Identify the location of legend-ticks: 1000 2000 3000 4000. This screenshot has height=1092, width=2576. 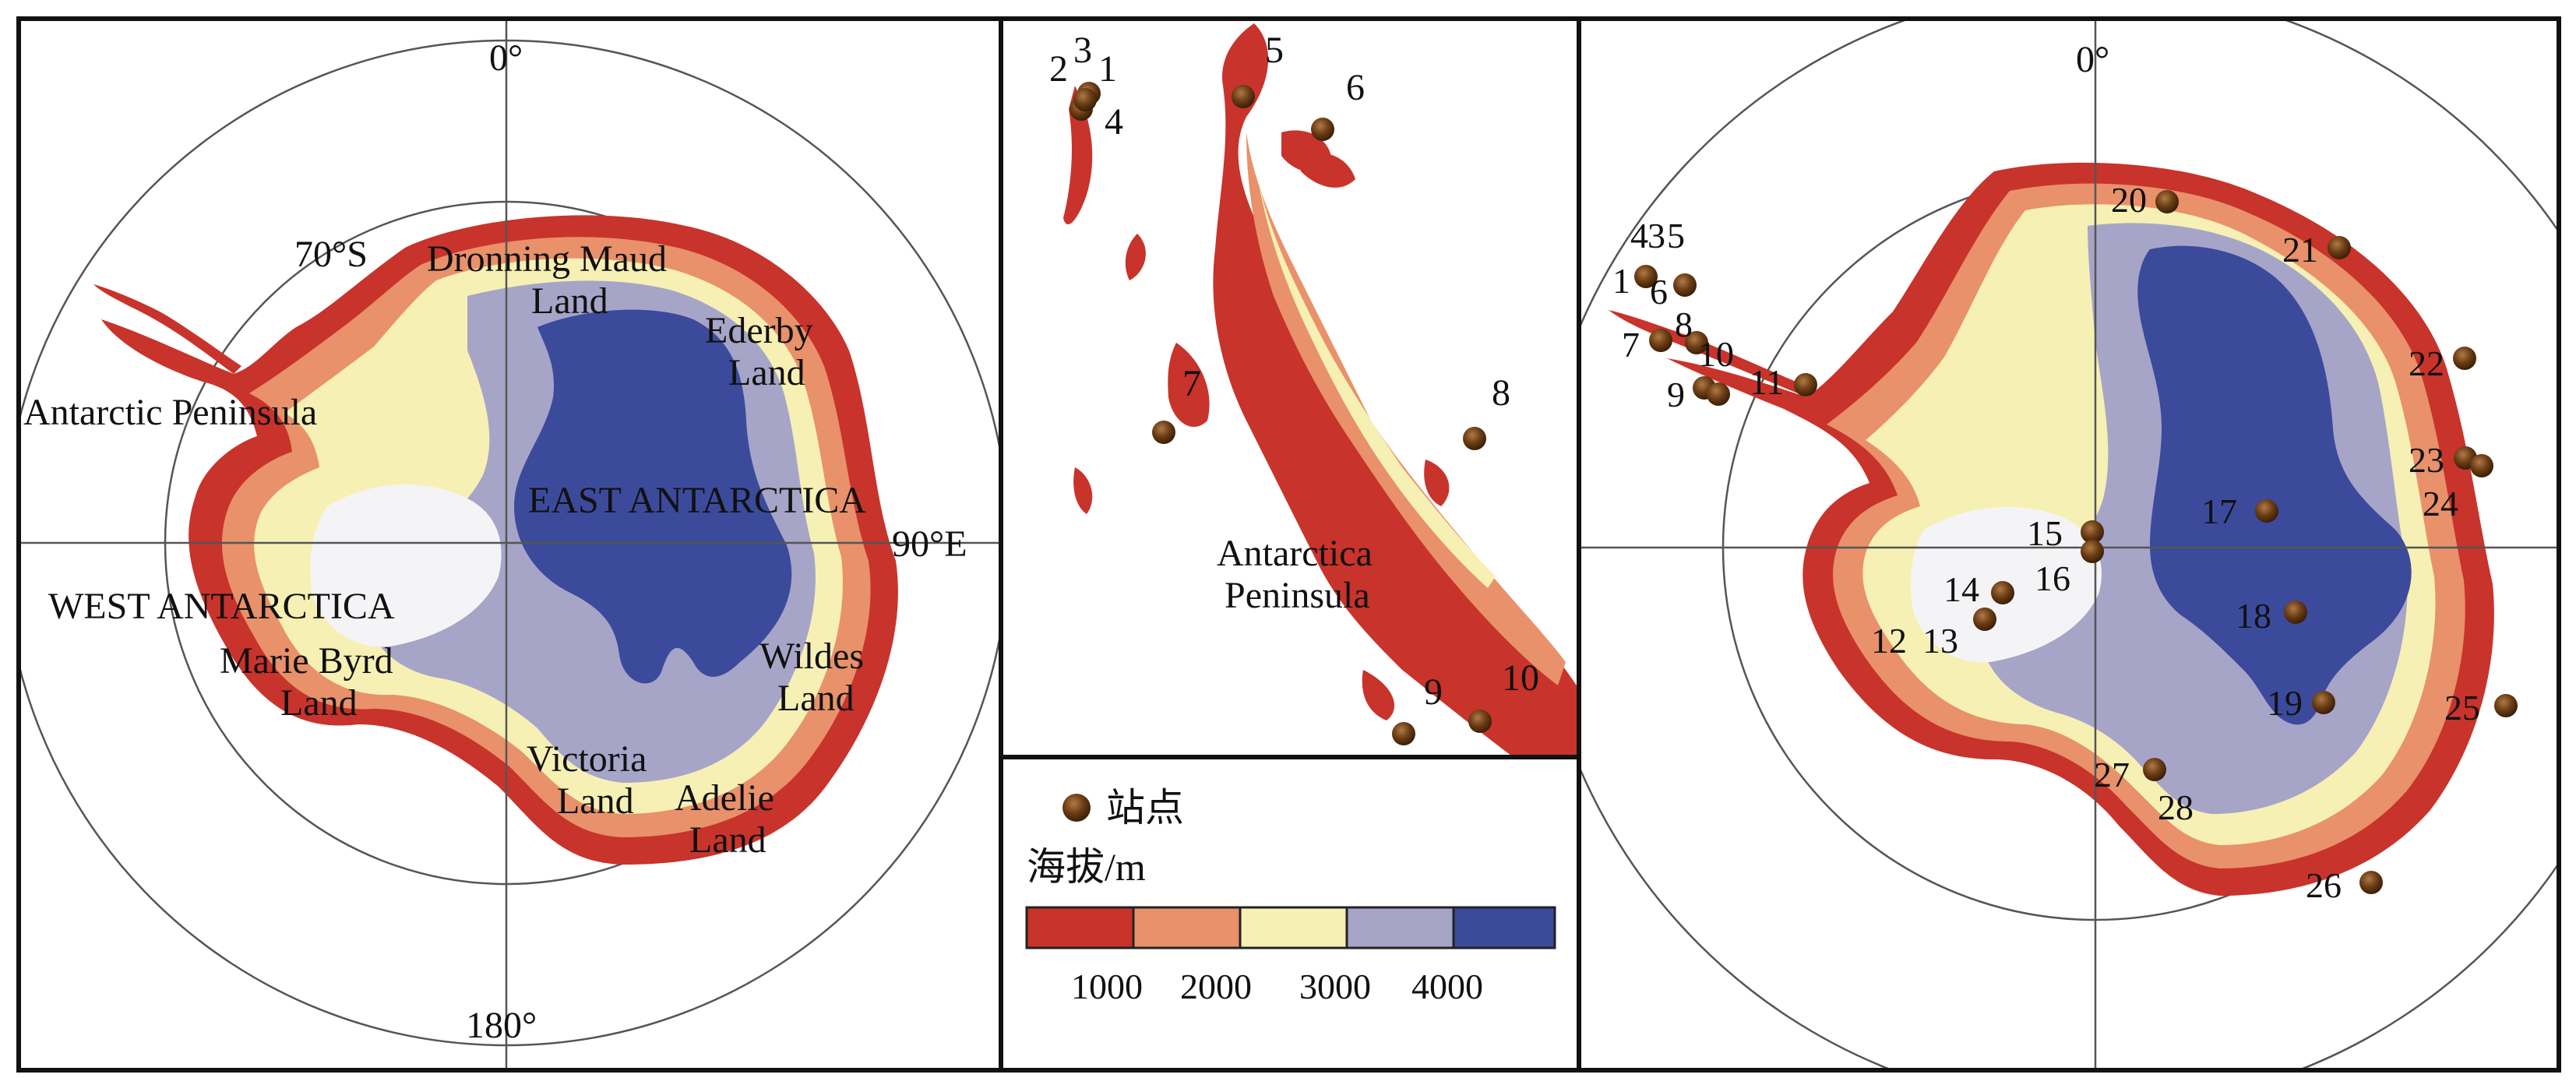
(1277, 987).